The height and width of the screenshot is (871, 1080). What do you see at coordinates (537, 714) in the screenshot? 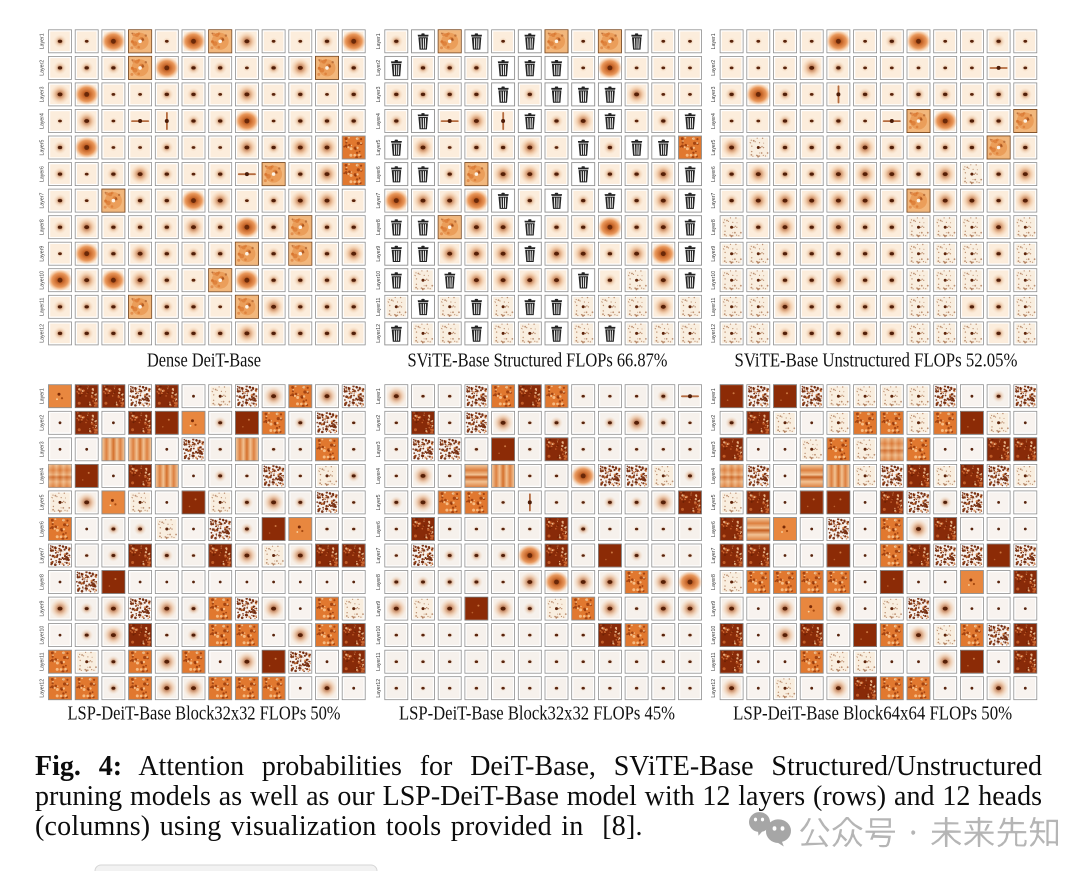
I see `svg-text:LSP-DeiT-Base Block32x32 FLOPs: LSP-DeiT-Base Block32x32 FLOPs 45%` at bounding box center [537, 714].